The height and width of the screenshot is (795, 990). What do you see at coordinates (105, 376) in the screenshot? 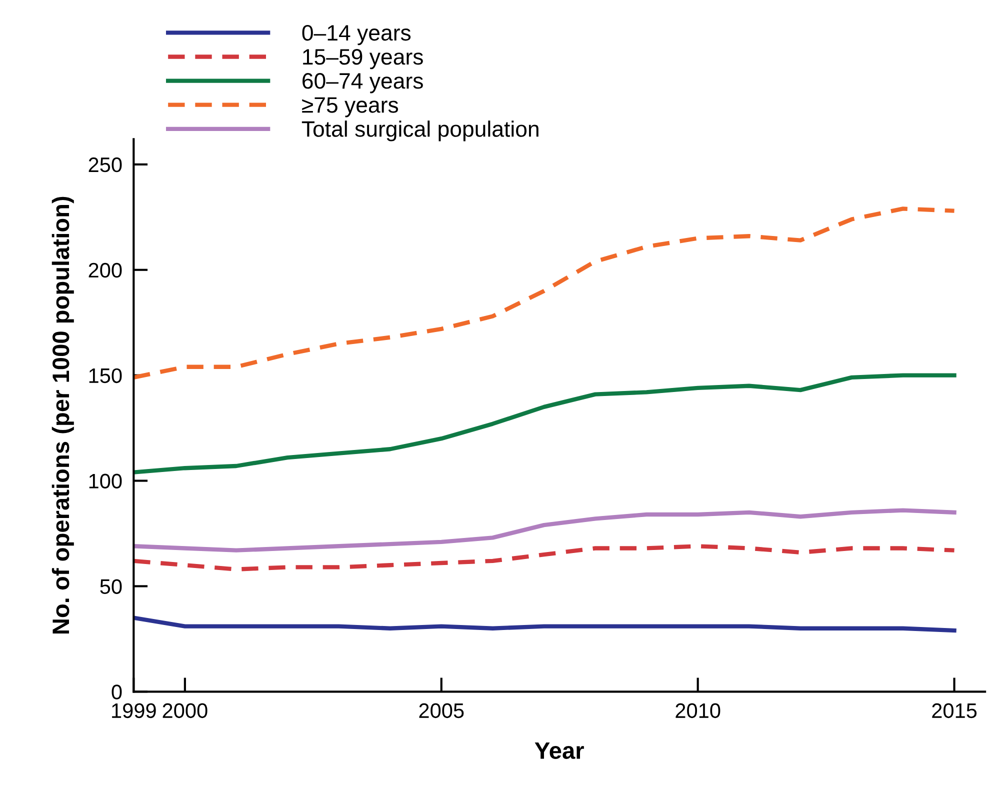
I see `y-tick-label: 150` at bounding box center [105, 376].